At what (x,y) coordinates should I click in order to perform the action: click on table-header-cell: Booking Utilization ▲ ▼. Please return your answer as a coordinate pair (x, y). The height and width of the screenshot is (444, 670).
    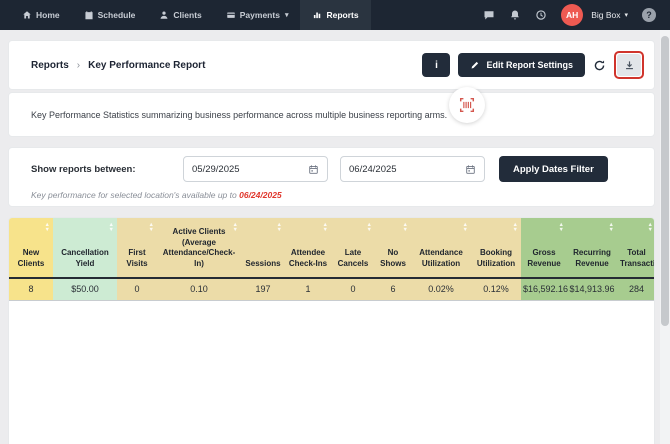
    Looking at the image, I should click on (496, 248).